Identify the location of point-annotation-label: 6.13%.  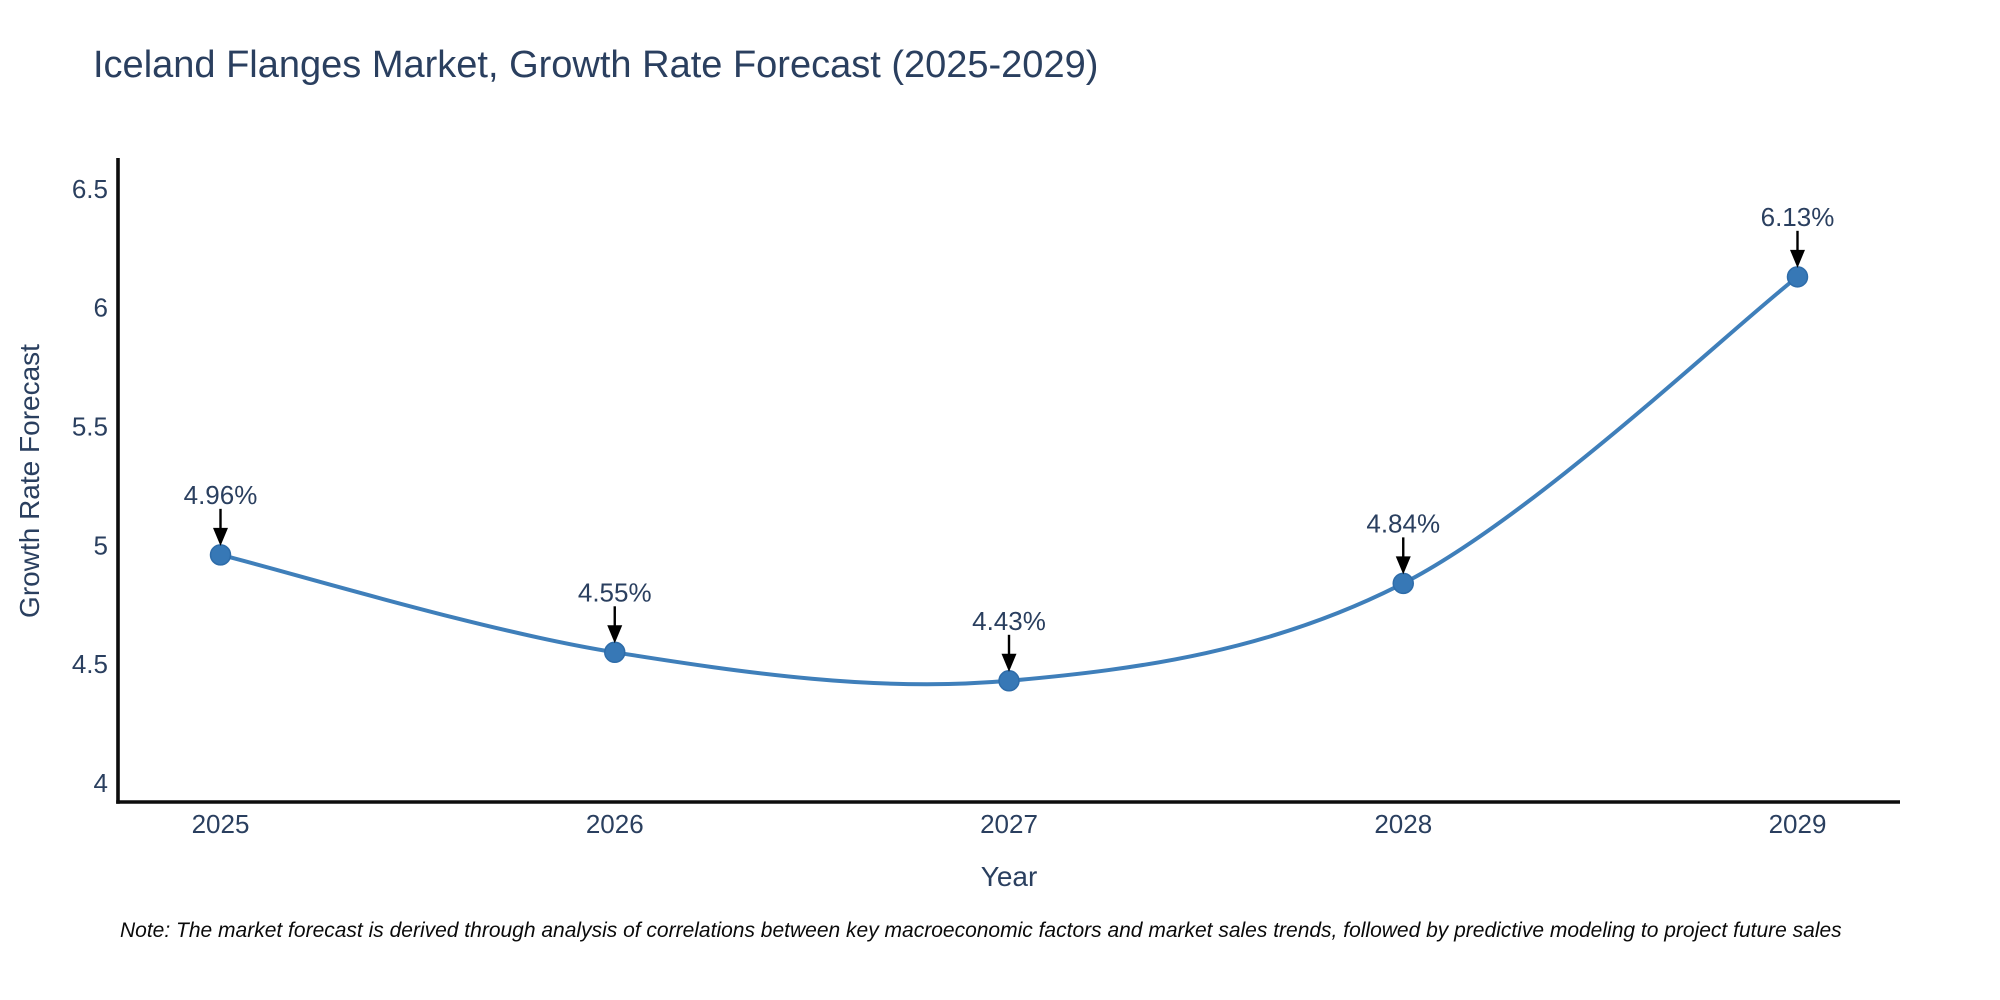
(1798, 217).